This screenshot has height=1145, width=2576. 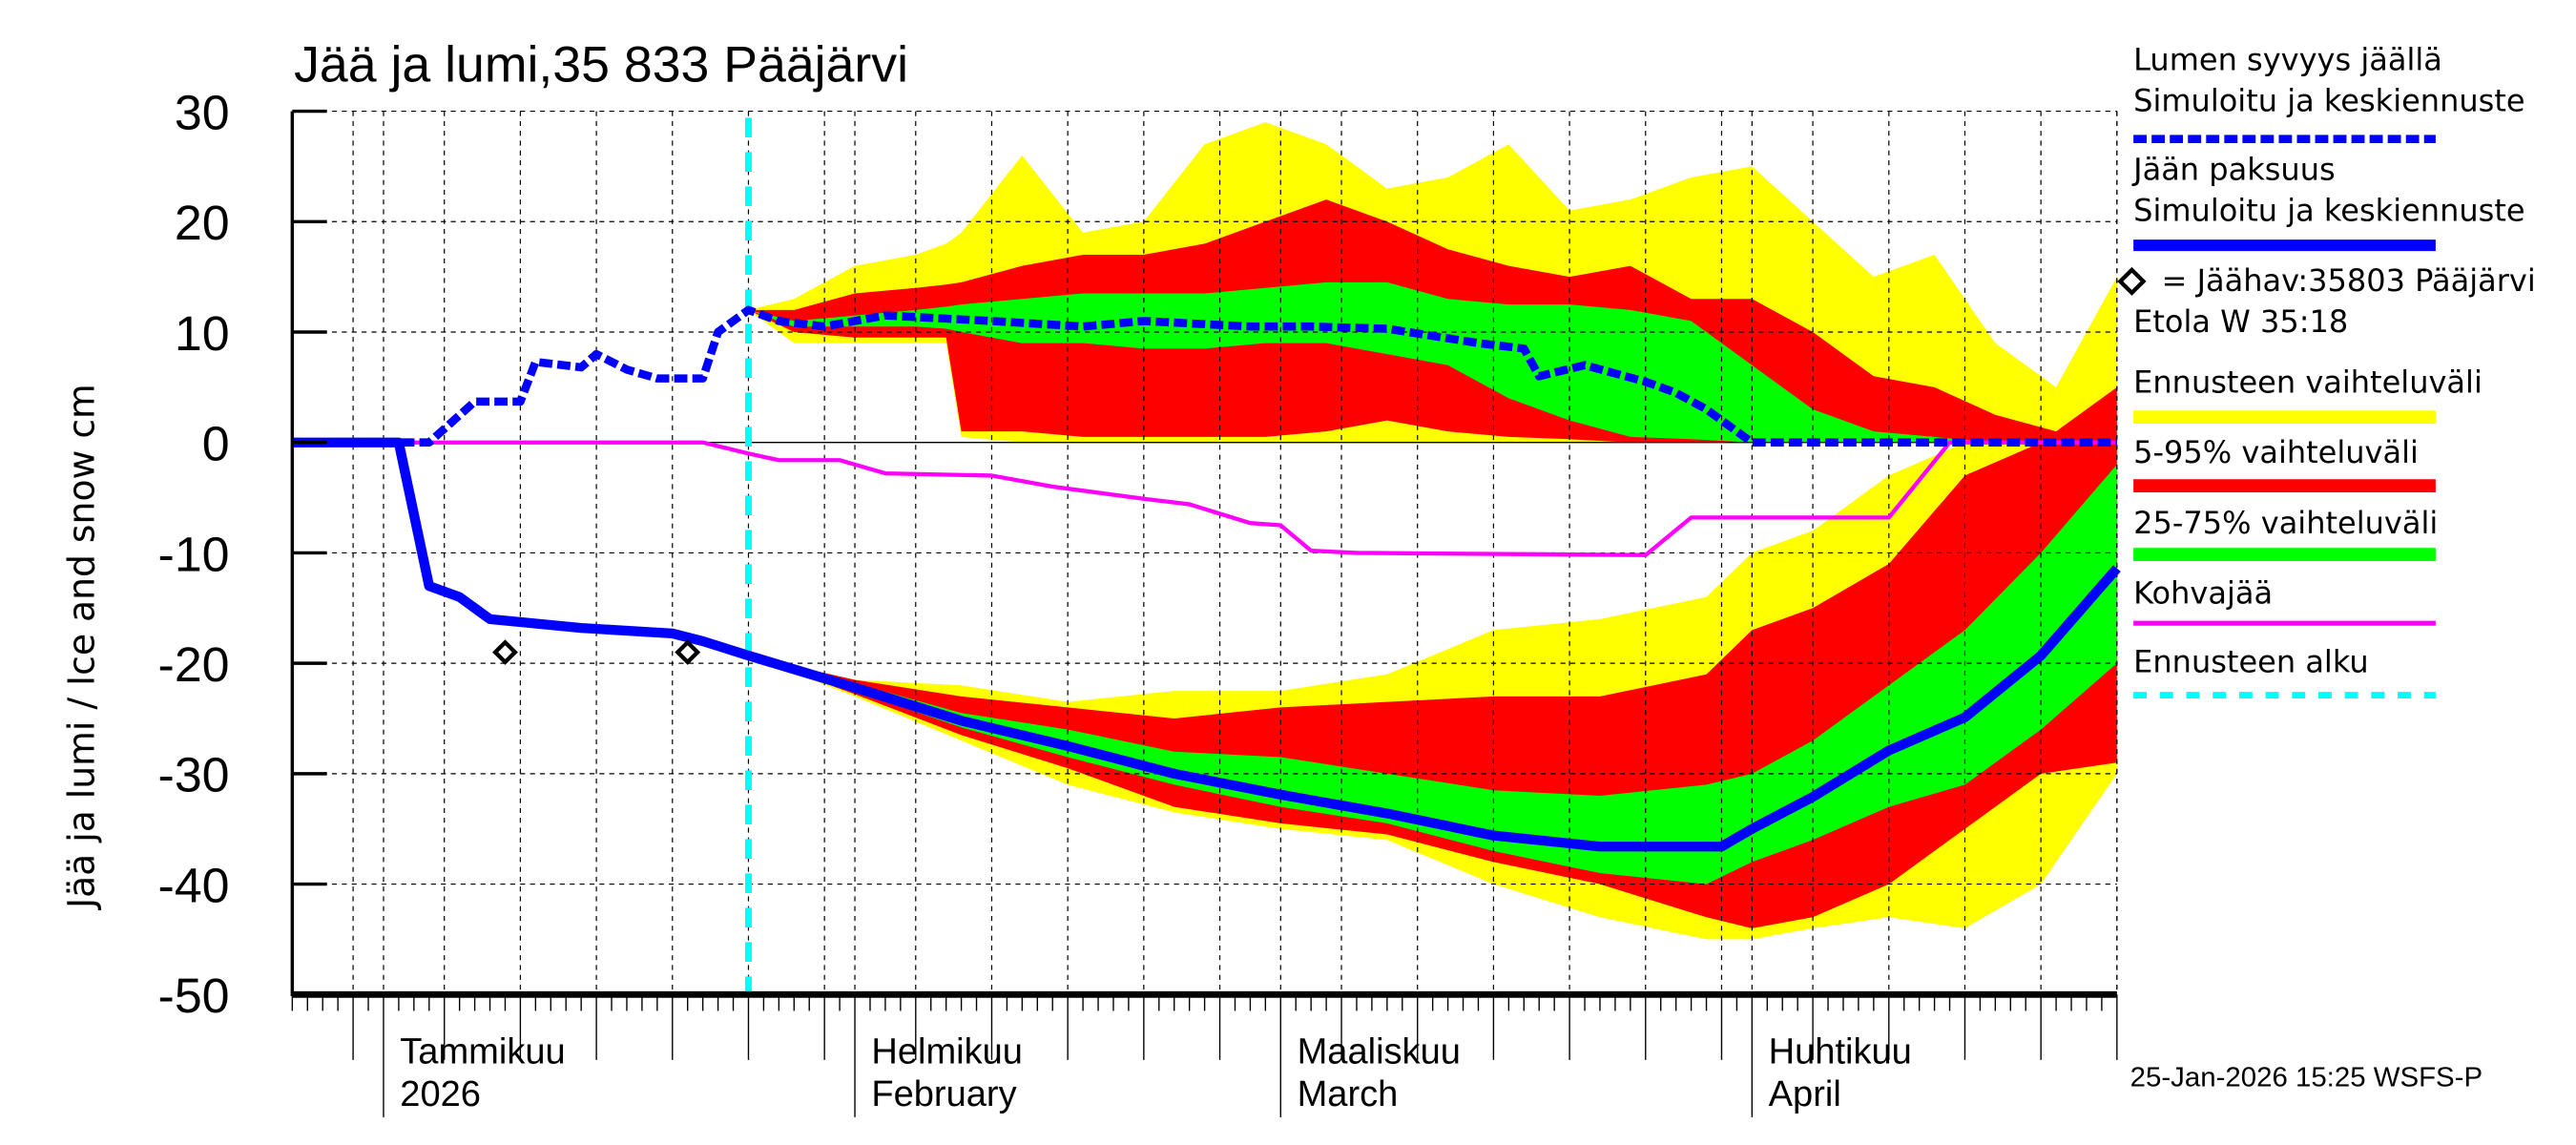 I want to click on y-tick-label: -10, so click(x=194, y=555).